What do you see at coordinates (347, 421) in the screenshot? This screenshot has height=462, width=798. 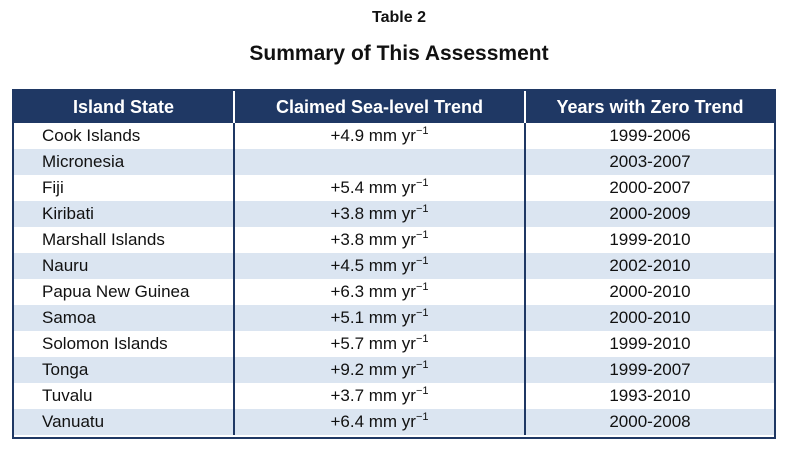 I see `trend-value: +6.4` at bounding box center [347, 421].